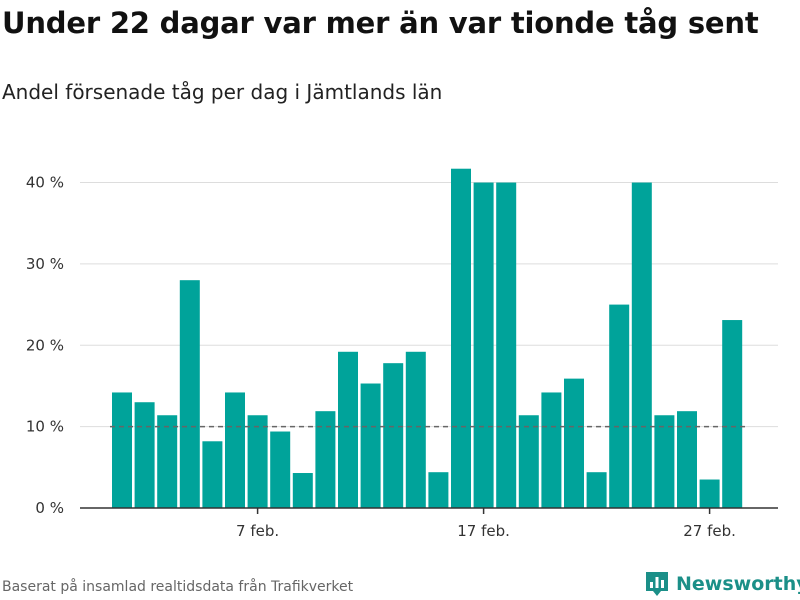 The image size is (800, 600). I want to click on y-axis-ticks: 0 % 10 % 20 % 30 % 40 %, so click(45, 345).